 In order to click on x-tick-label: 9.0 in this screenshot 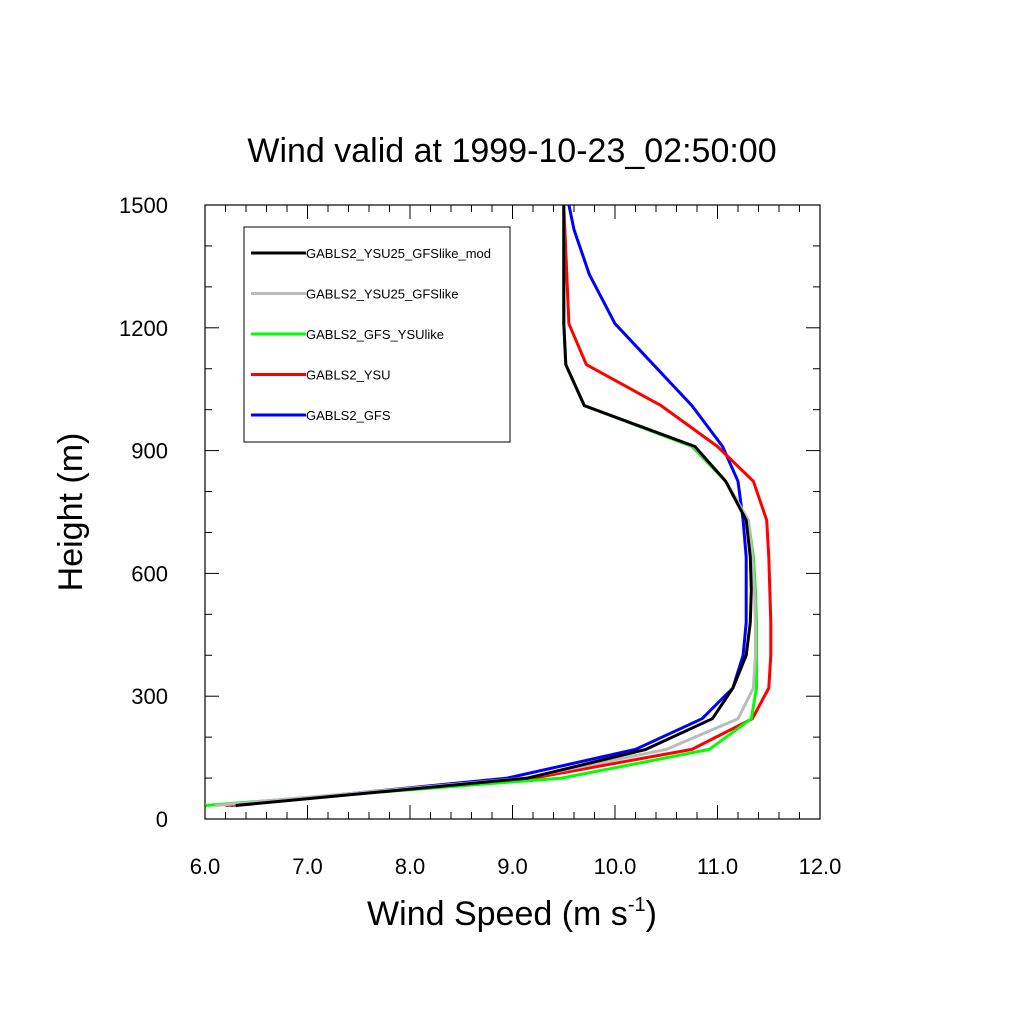, I will do `click(512, 866)`.